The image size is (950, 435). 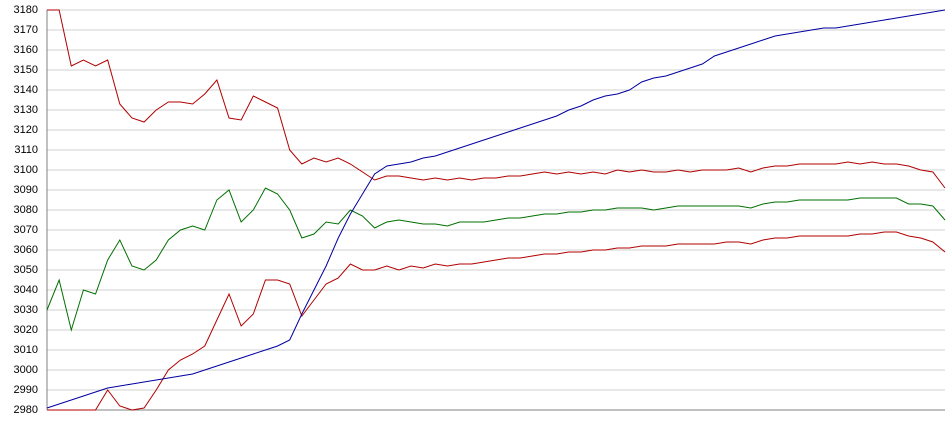 I want to click on y-tick-label: 3000, so click(x=26, y=370).